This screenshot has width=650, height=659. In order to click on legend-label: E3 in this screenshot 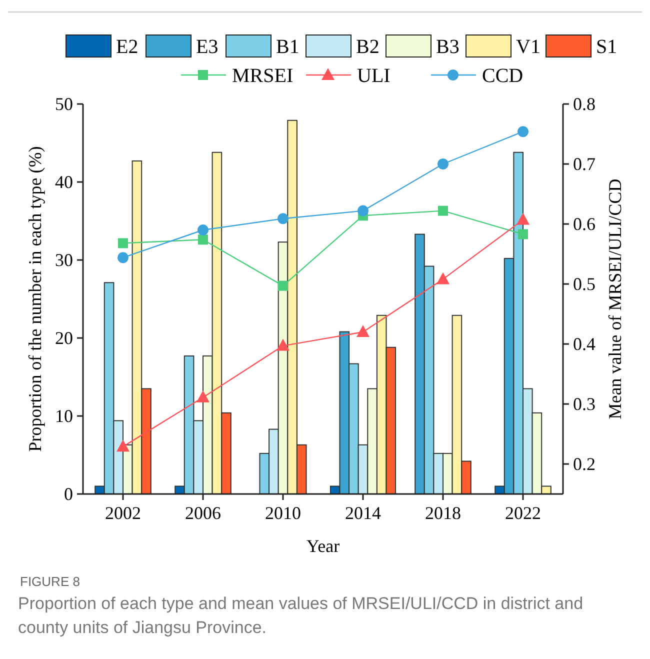, I will do `click(207, 47)`.